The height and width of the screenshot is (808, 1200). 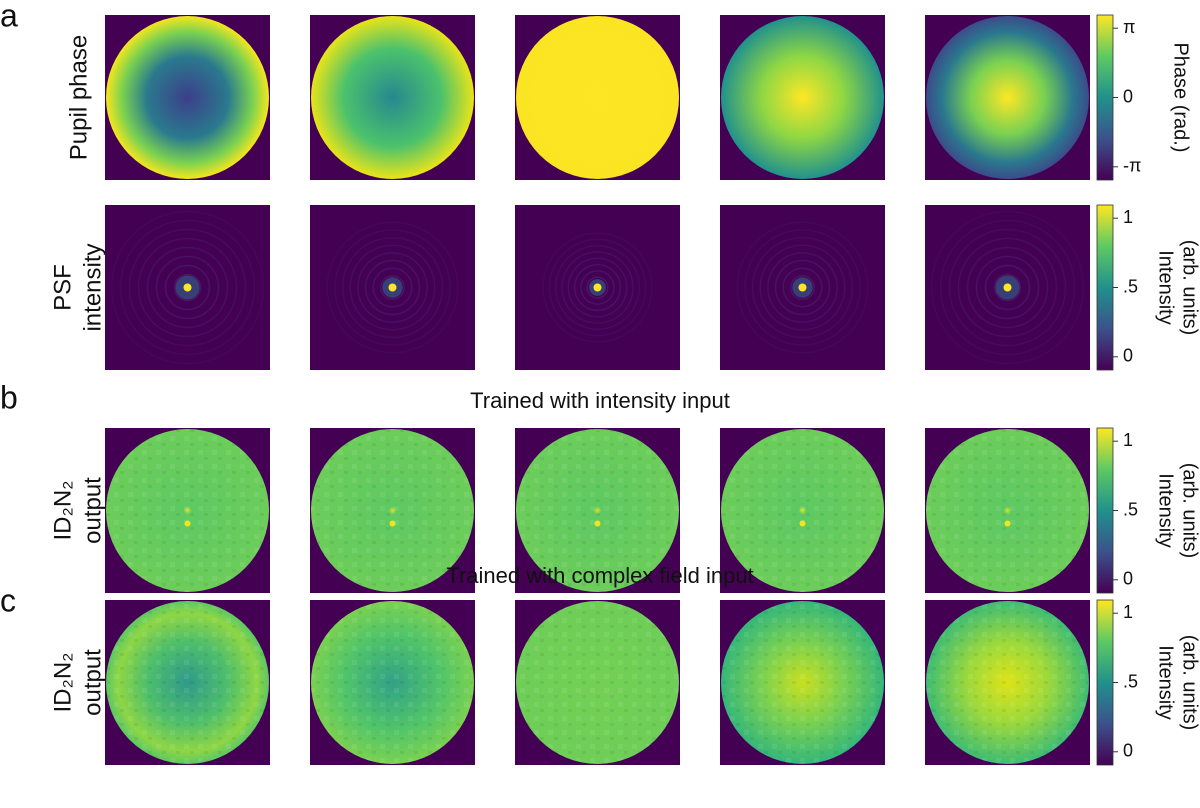 What do you see at coordinates (8, 600) in the screenshot?
I see `panel-letter: c` at bounding box center [8, 600].